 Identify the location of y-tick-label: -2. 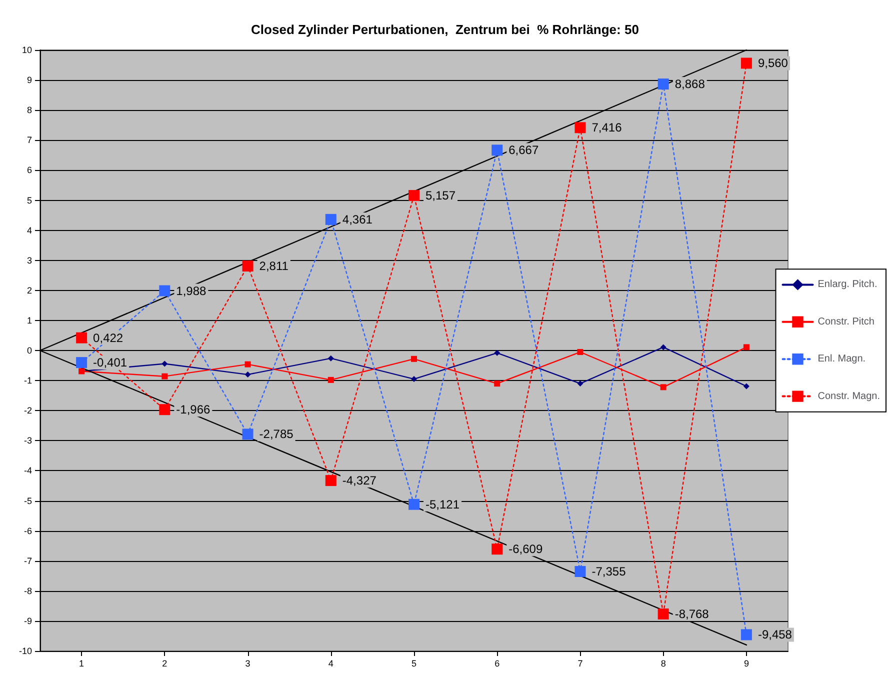
(28, 411).